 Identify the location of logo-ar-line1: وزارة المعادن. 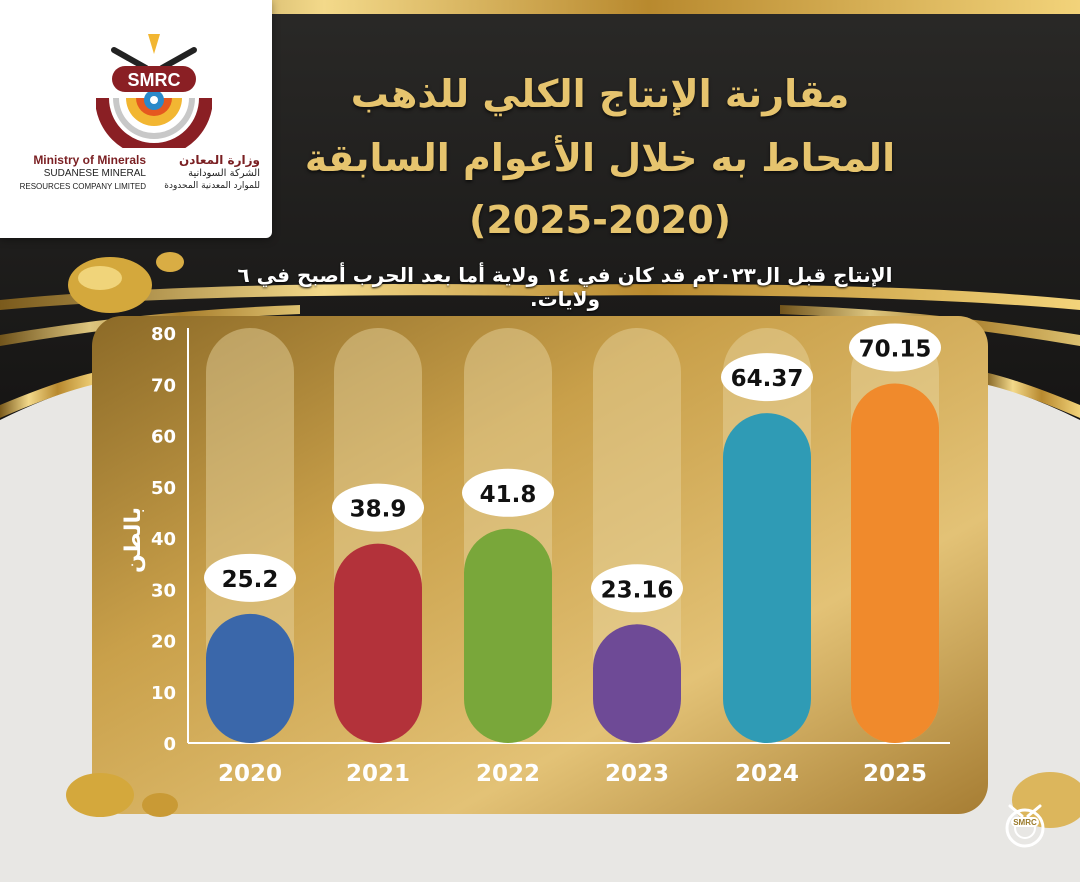
(219, 160).